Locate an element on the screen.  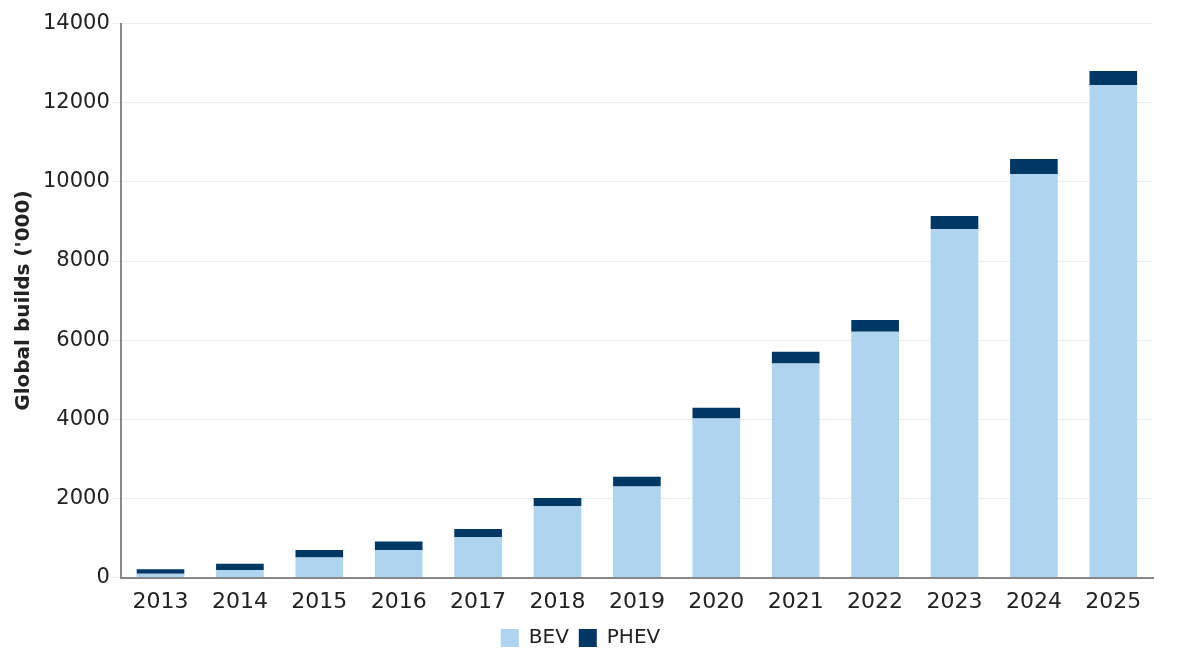
x-tick-label: 2017 is located at coordinates (478, 600).